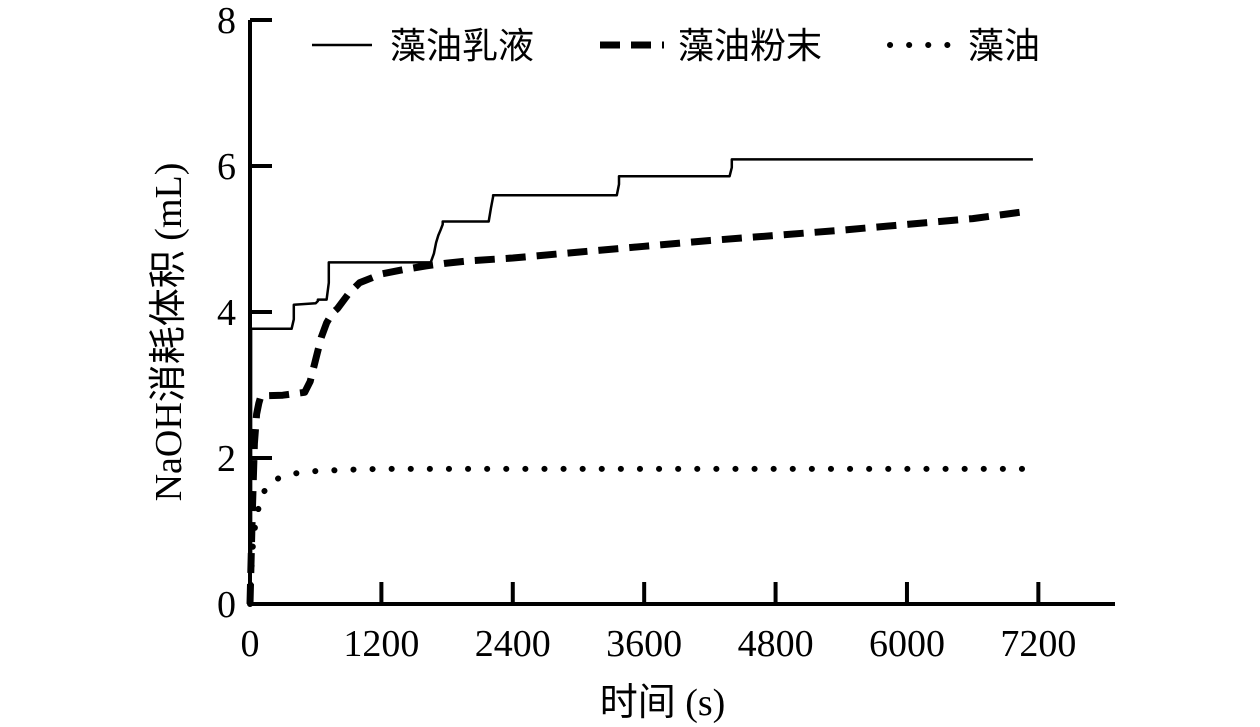  I want to click on y-axis-title: NaOH消耗体积 (mL), so click(169, 332).